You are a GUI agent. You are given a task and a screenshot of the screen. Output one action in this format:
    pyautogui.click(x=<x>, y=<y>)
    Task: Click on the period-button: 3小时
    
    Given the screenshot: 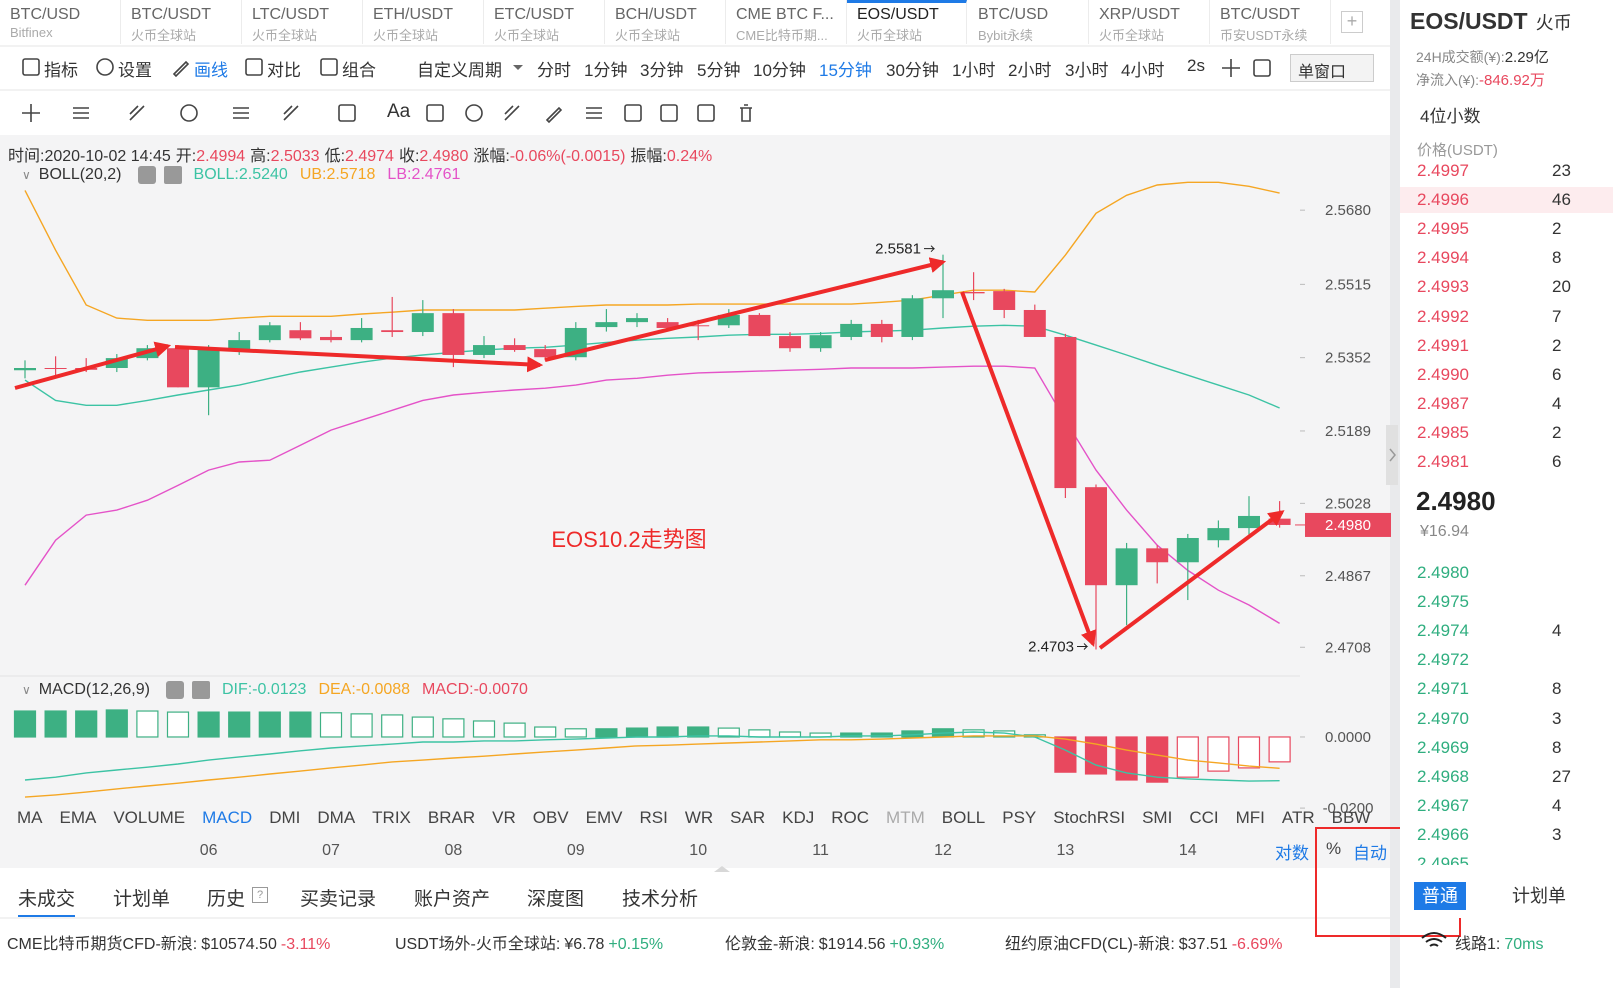 What is the action you would take?
    pyautogui.click(x=1087, y=70)
    